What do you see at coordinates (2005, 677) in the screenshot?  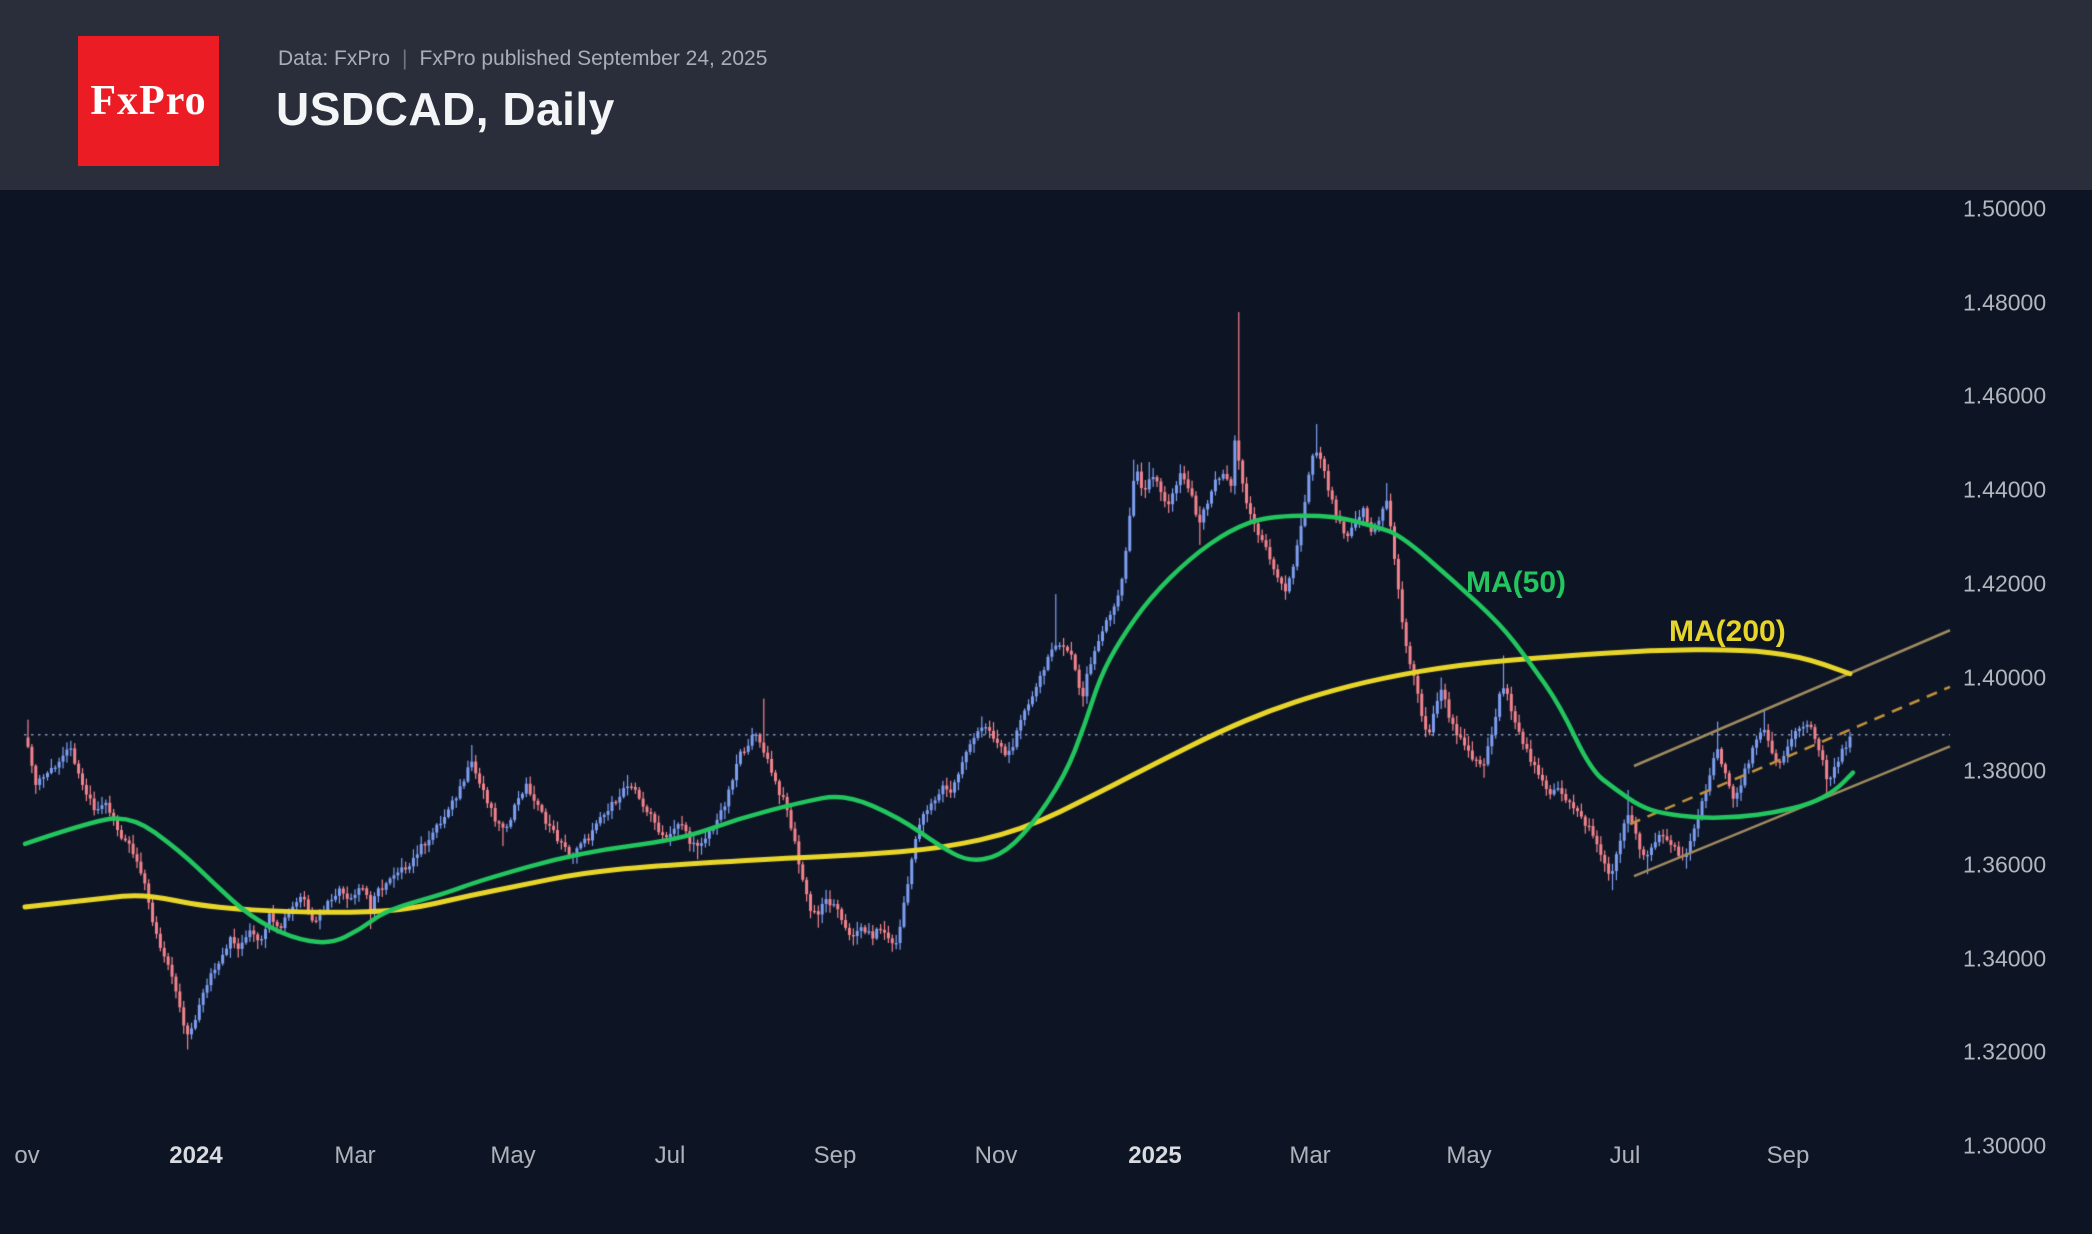 I see `y-axis-label: 1.40000` at bounding box center [2005, 677].